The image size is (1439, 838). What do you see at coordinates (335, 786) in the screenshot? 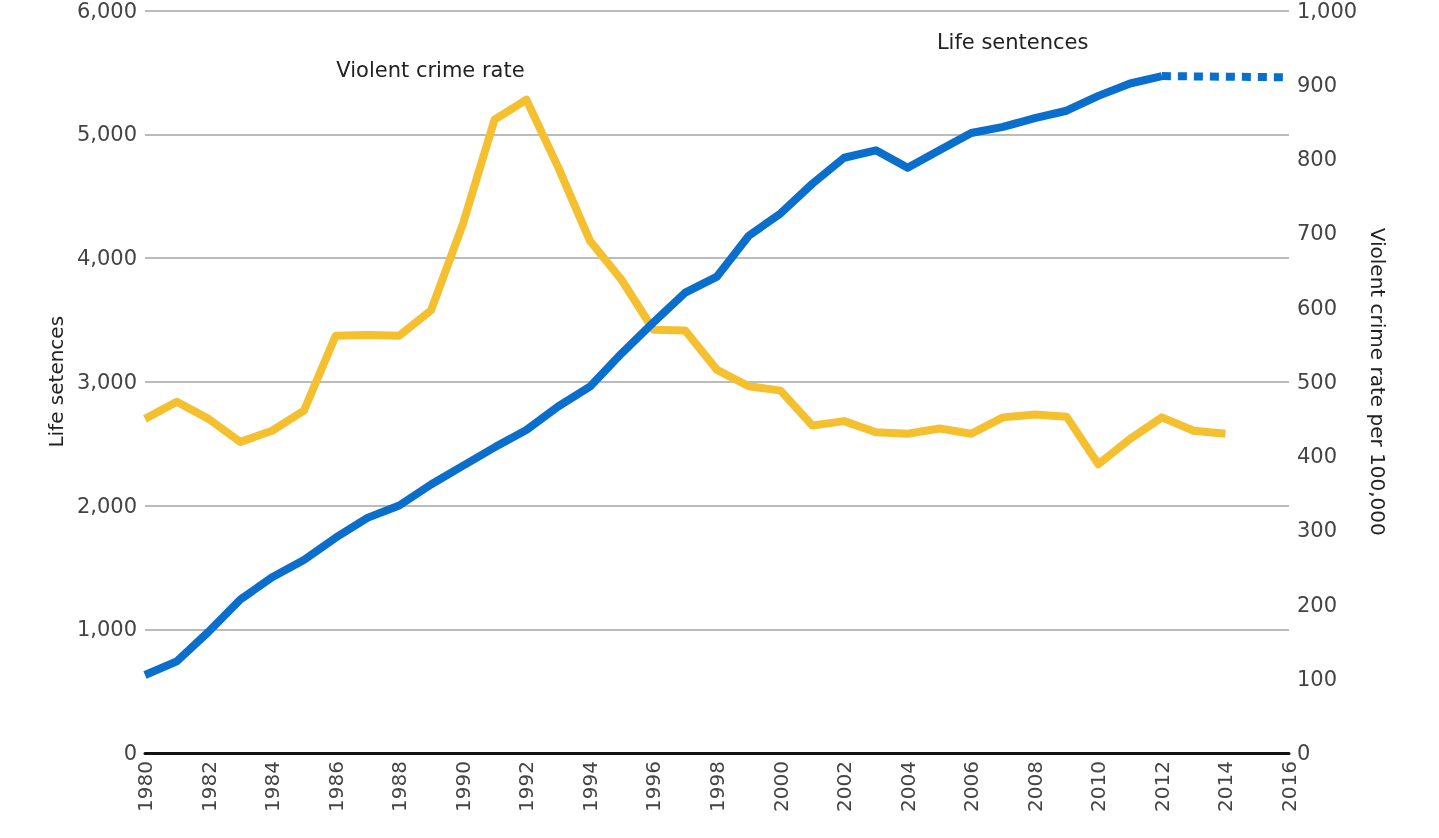
I see `x-tick-label: 1986` at bounding box center [335, 786].